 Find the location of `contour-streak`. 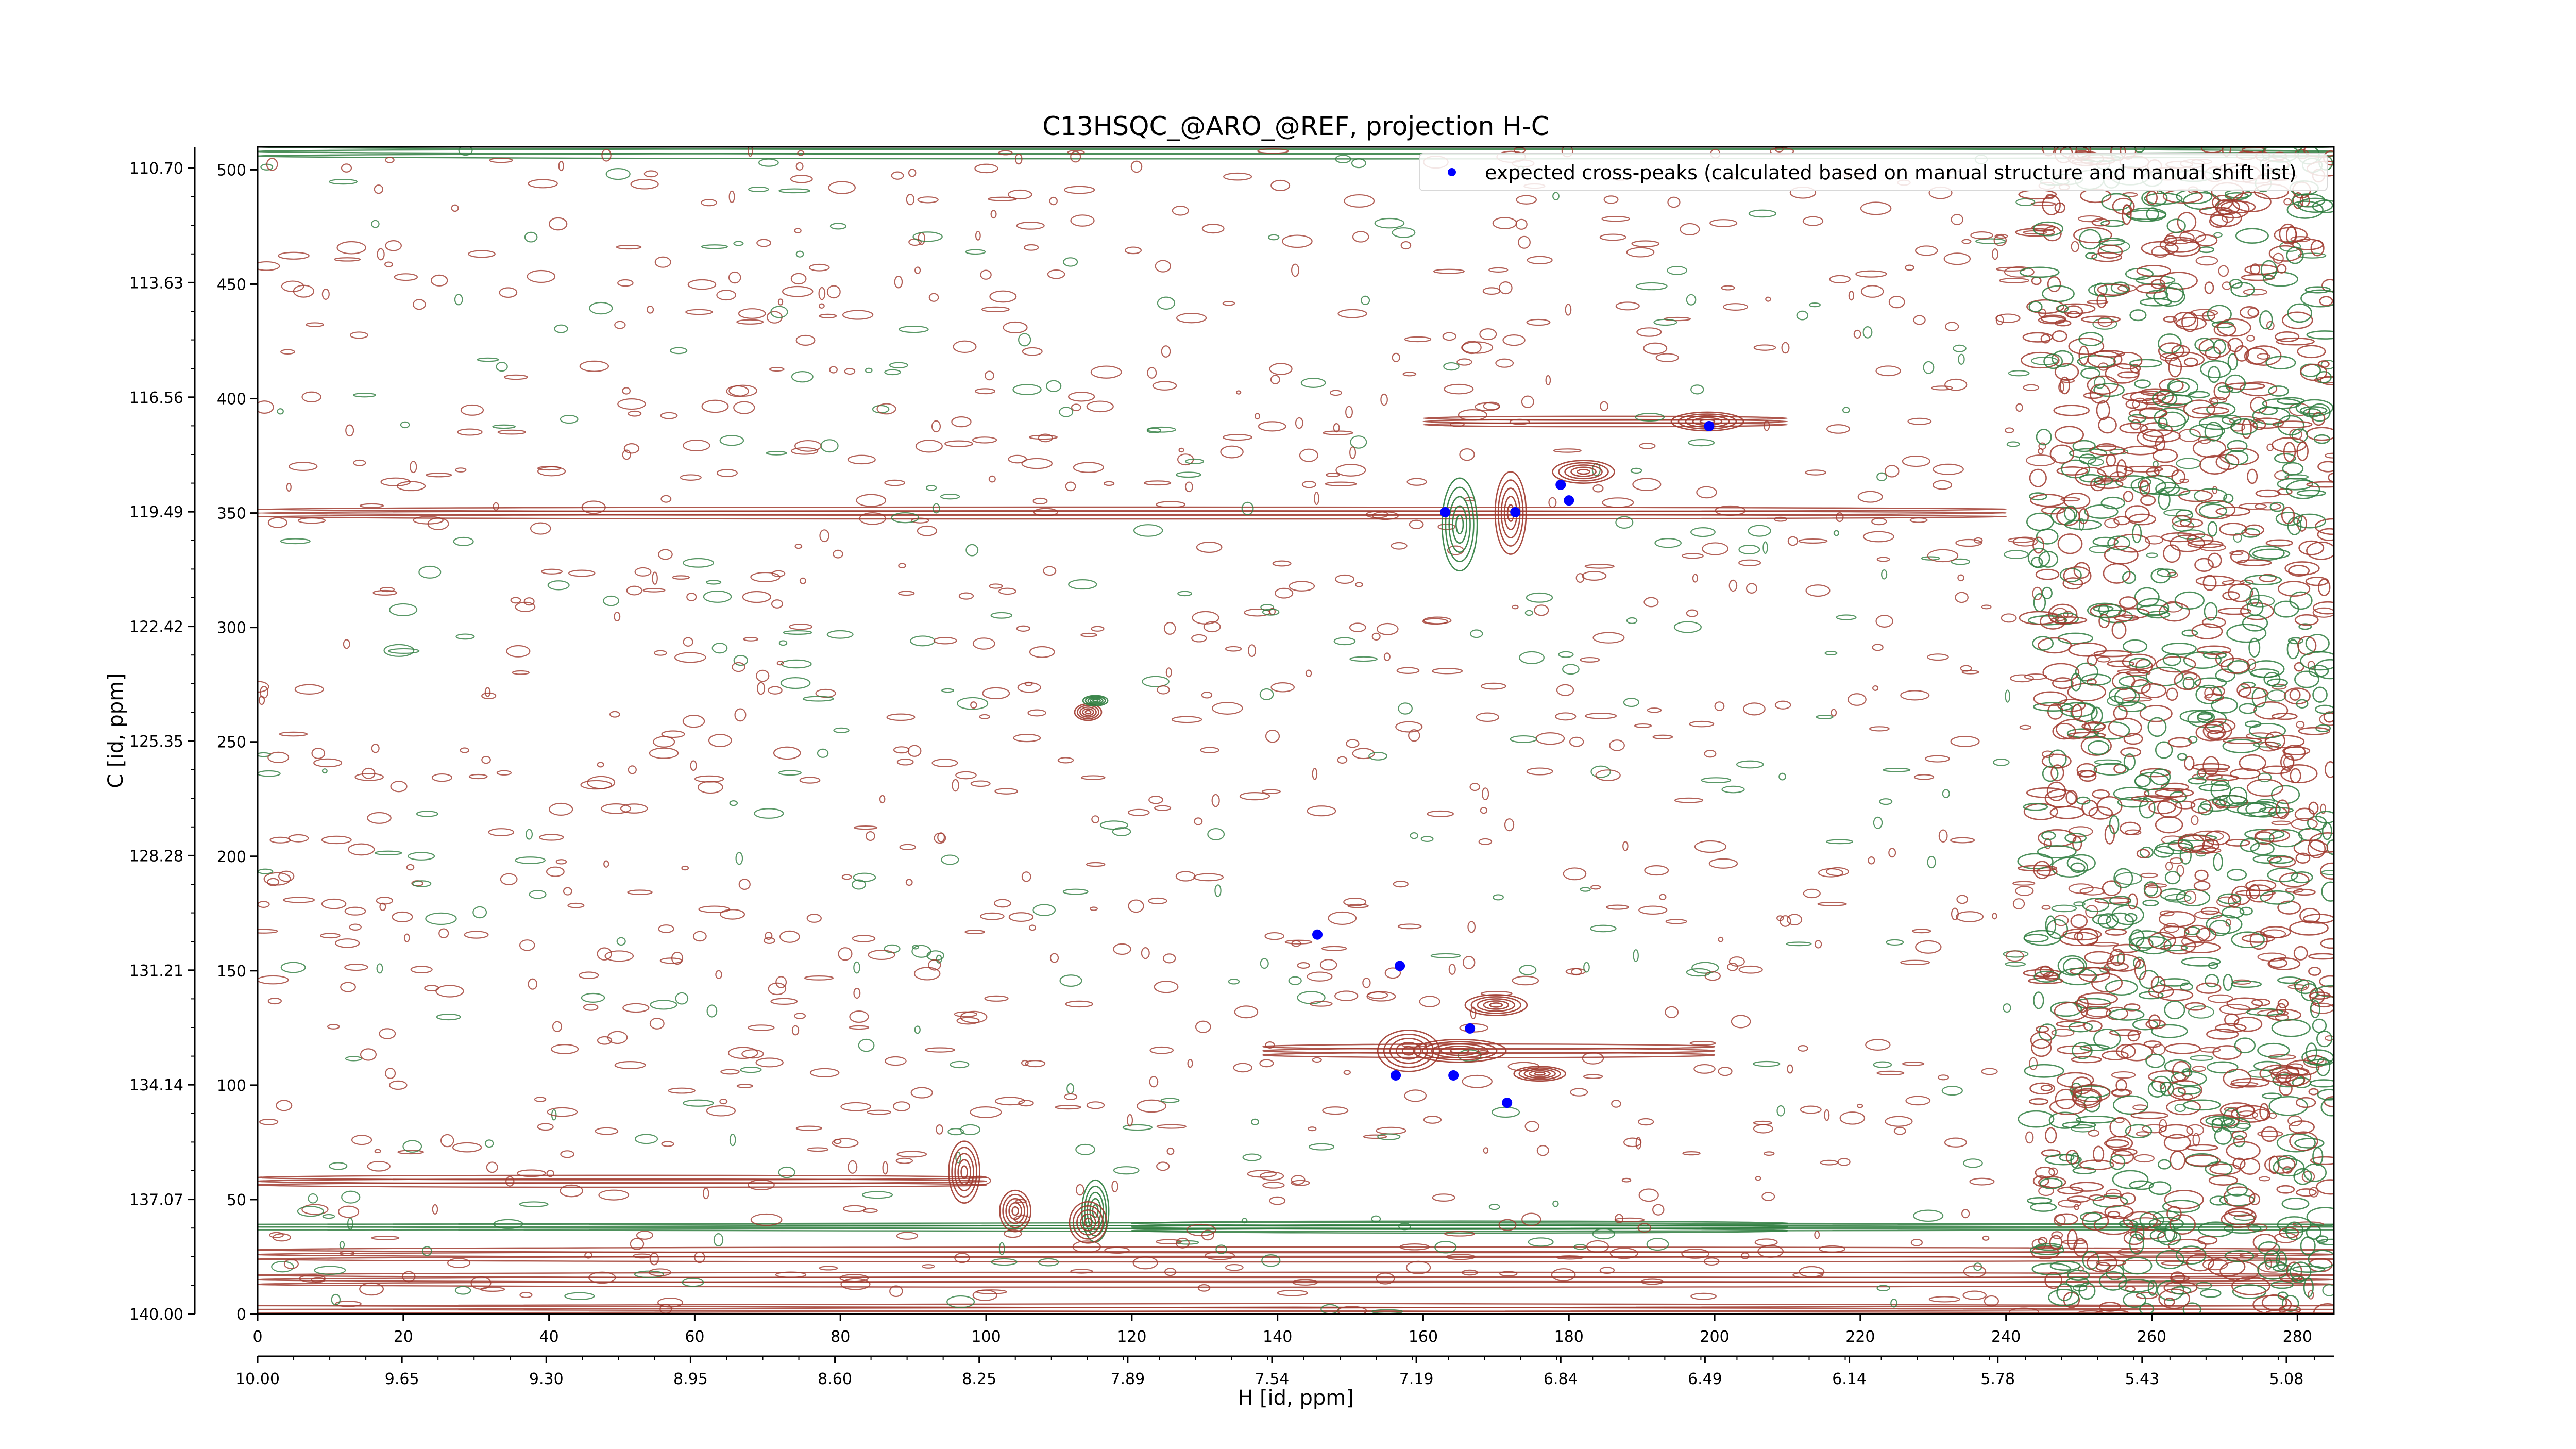

contour-streak is located at coordinates (1460, 1227).